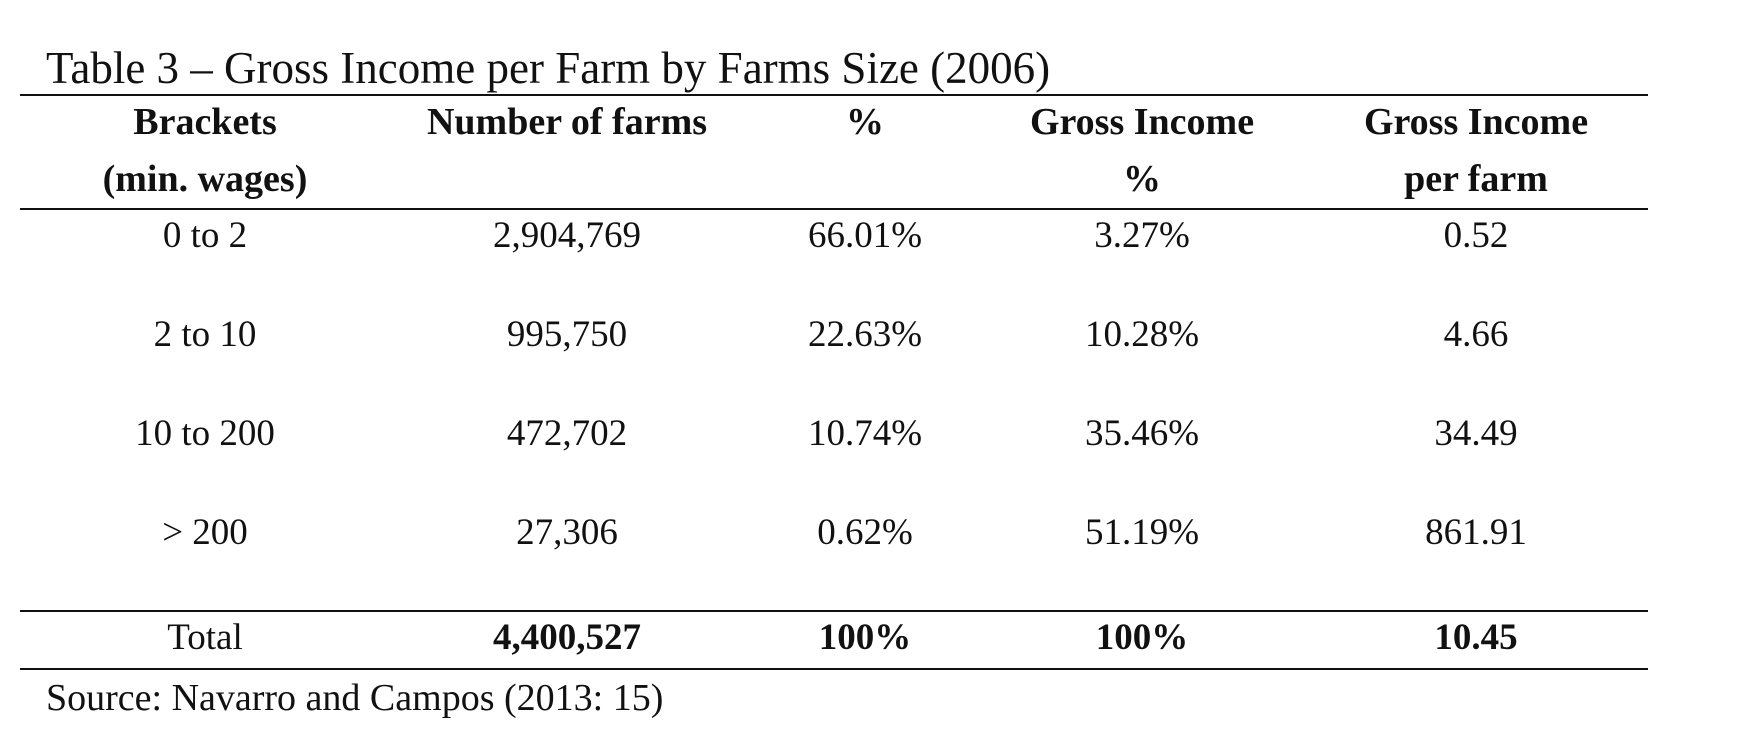 Image resolution: width=1763 pixels, height=754 pixels. I want to click on header-line: Brackets, so click(205, 122).